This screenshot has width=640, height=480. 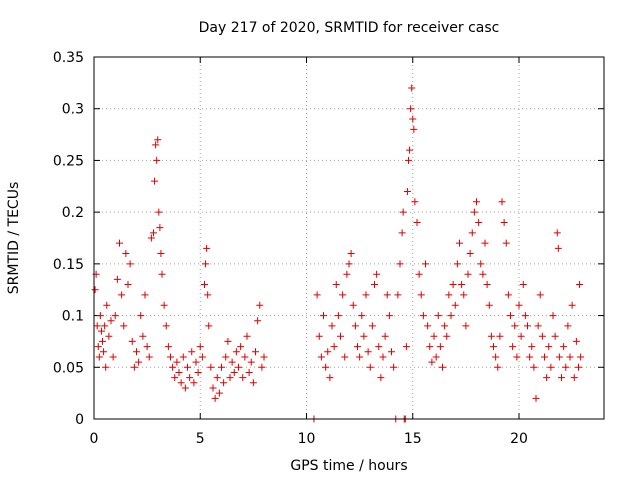 I want to click on x-axis-label: GPS time / hours, so click(x=348, y=466).